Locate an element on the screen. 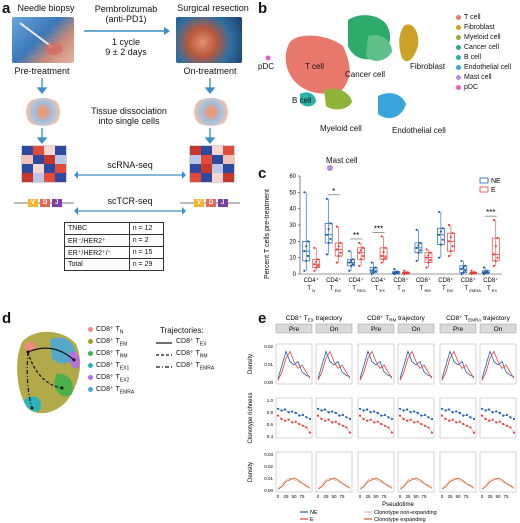 Image resolution: width=520 pixels, height=523 pixels. density-line-exp is located at coordinates (334, 483).